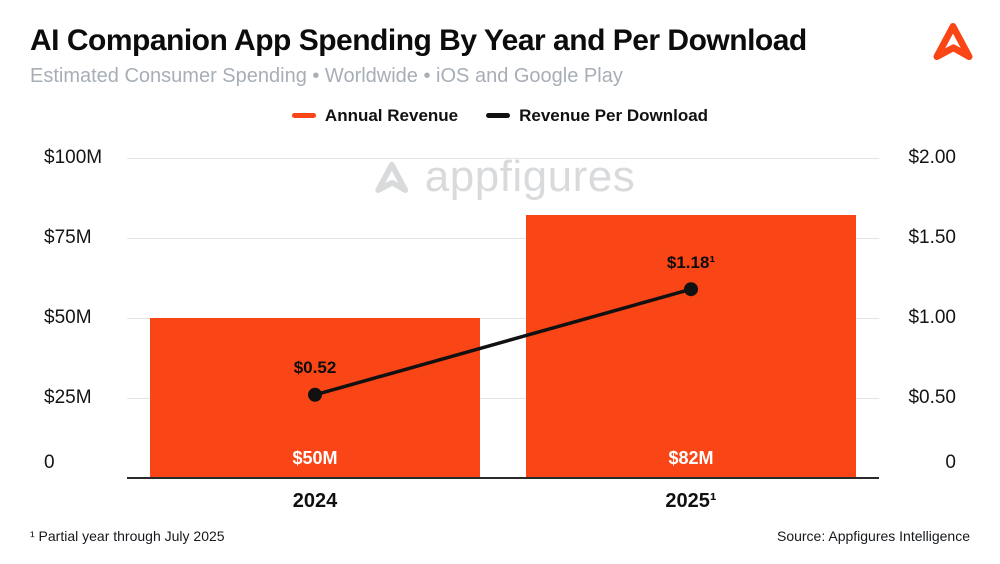 This screenshot has width=1000, height=564. I want to click on appfigures-logo-icon, so click(953, 42).